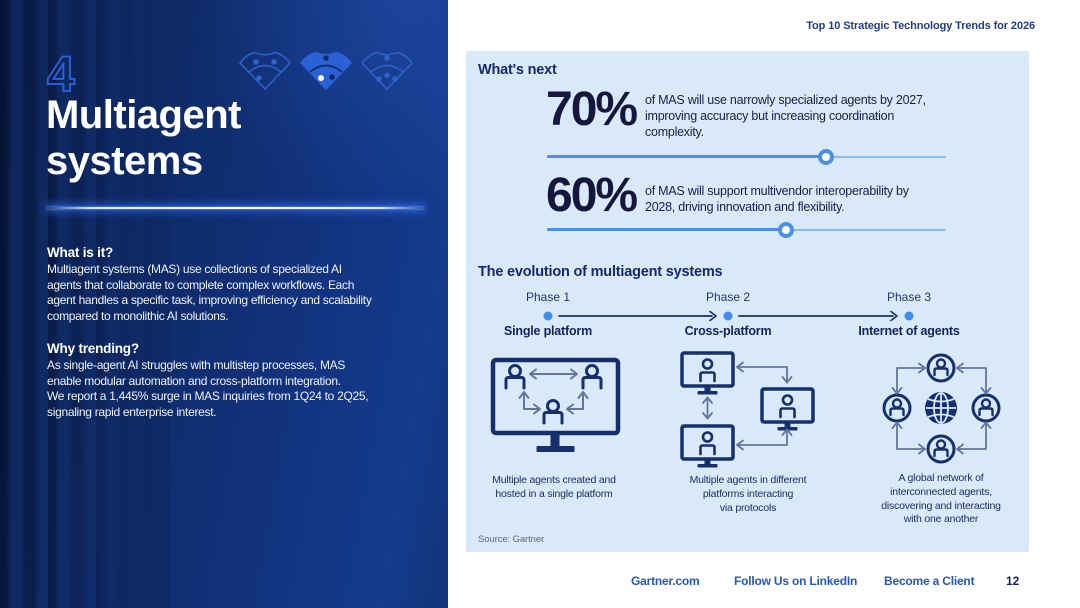  Describe the element at coordinates (747, 318) in the screenshot. I see `timeline` at that location.